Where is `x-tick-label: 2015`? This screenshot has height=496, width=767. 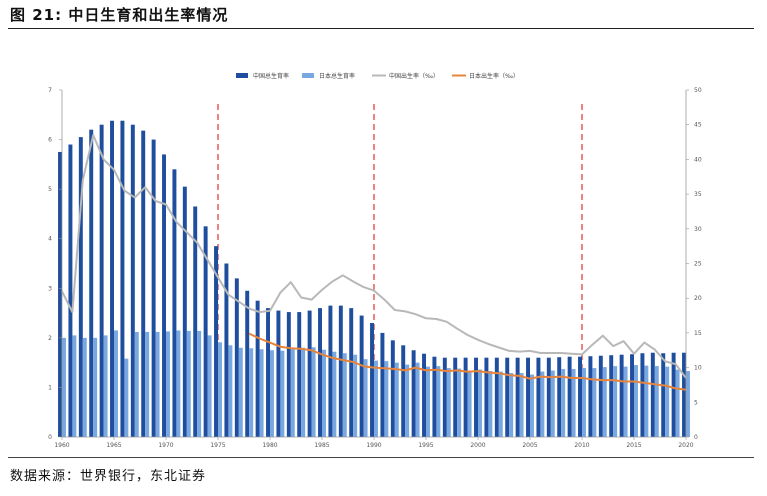
x-tick-label: 2015 is located at coordinates (633, 445).